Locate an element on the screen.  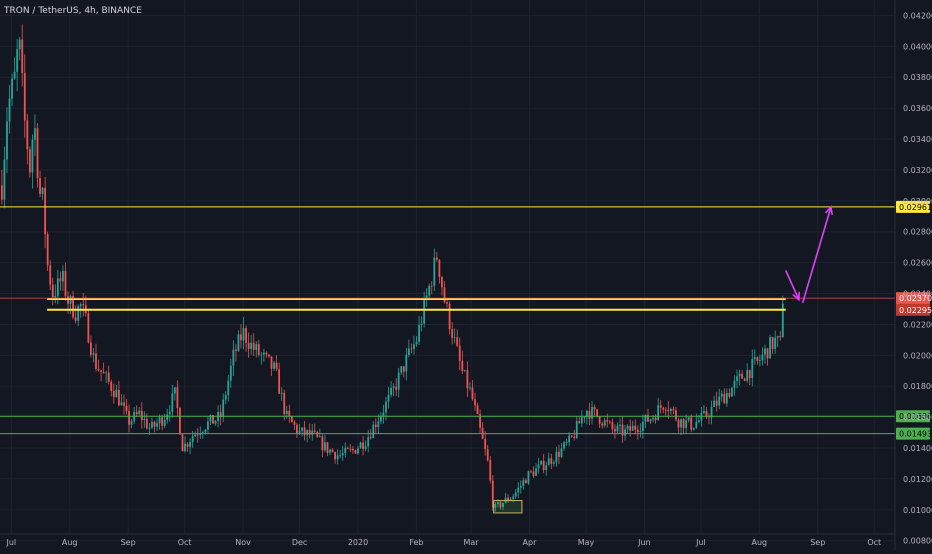
resistance-level-badge is located at coordinates (913, 206).